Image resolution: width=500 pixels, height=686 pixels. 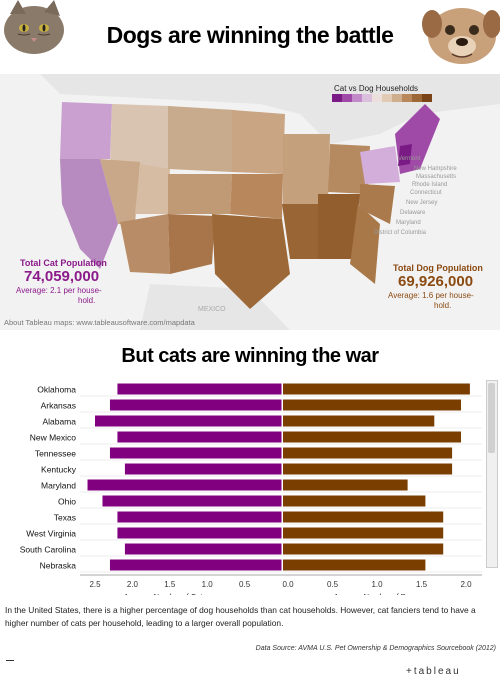 I want to click on cat-total-value: 74,059,000, so click(x=62, y=276).